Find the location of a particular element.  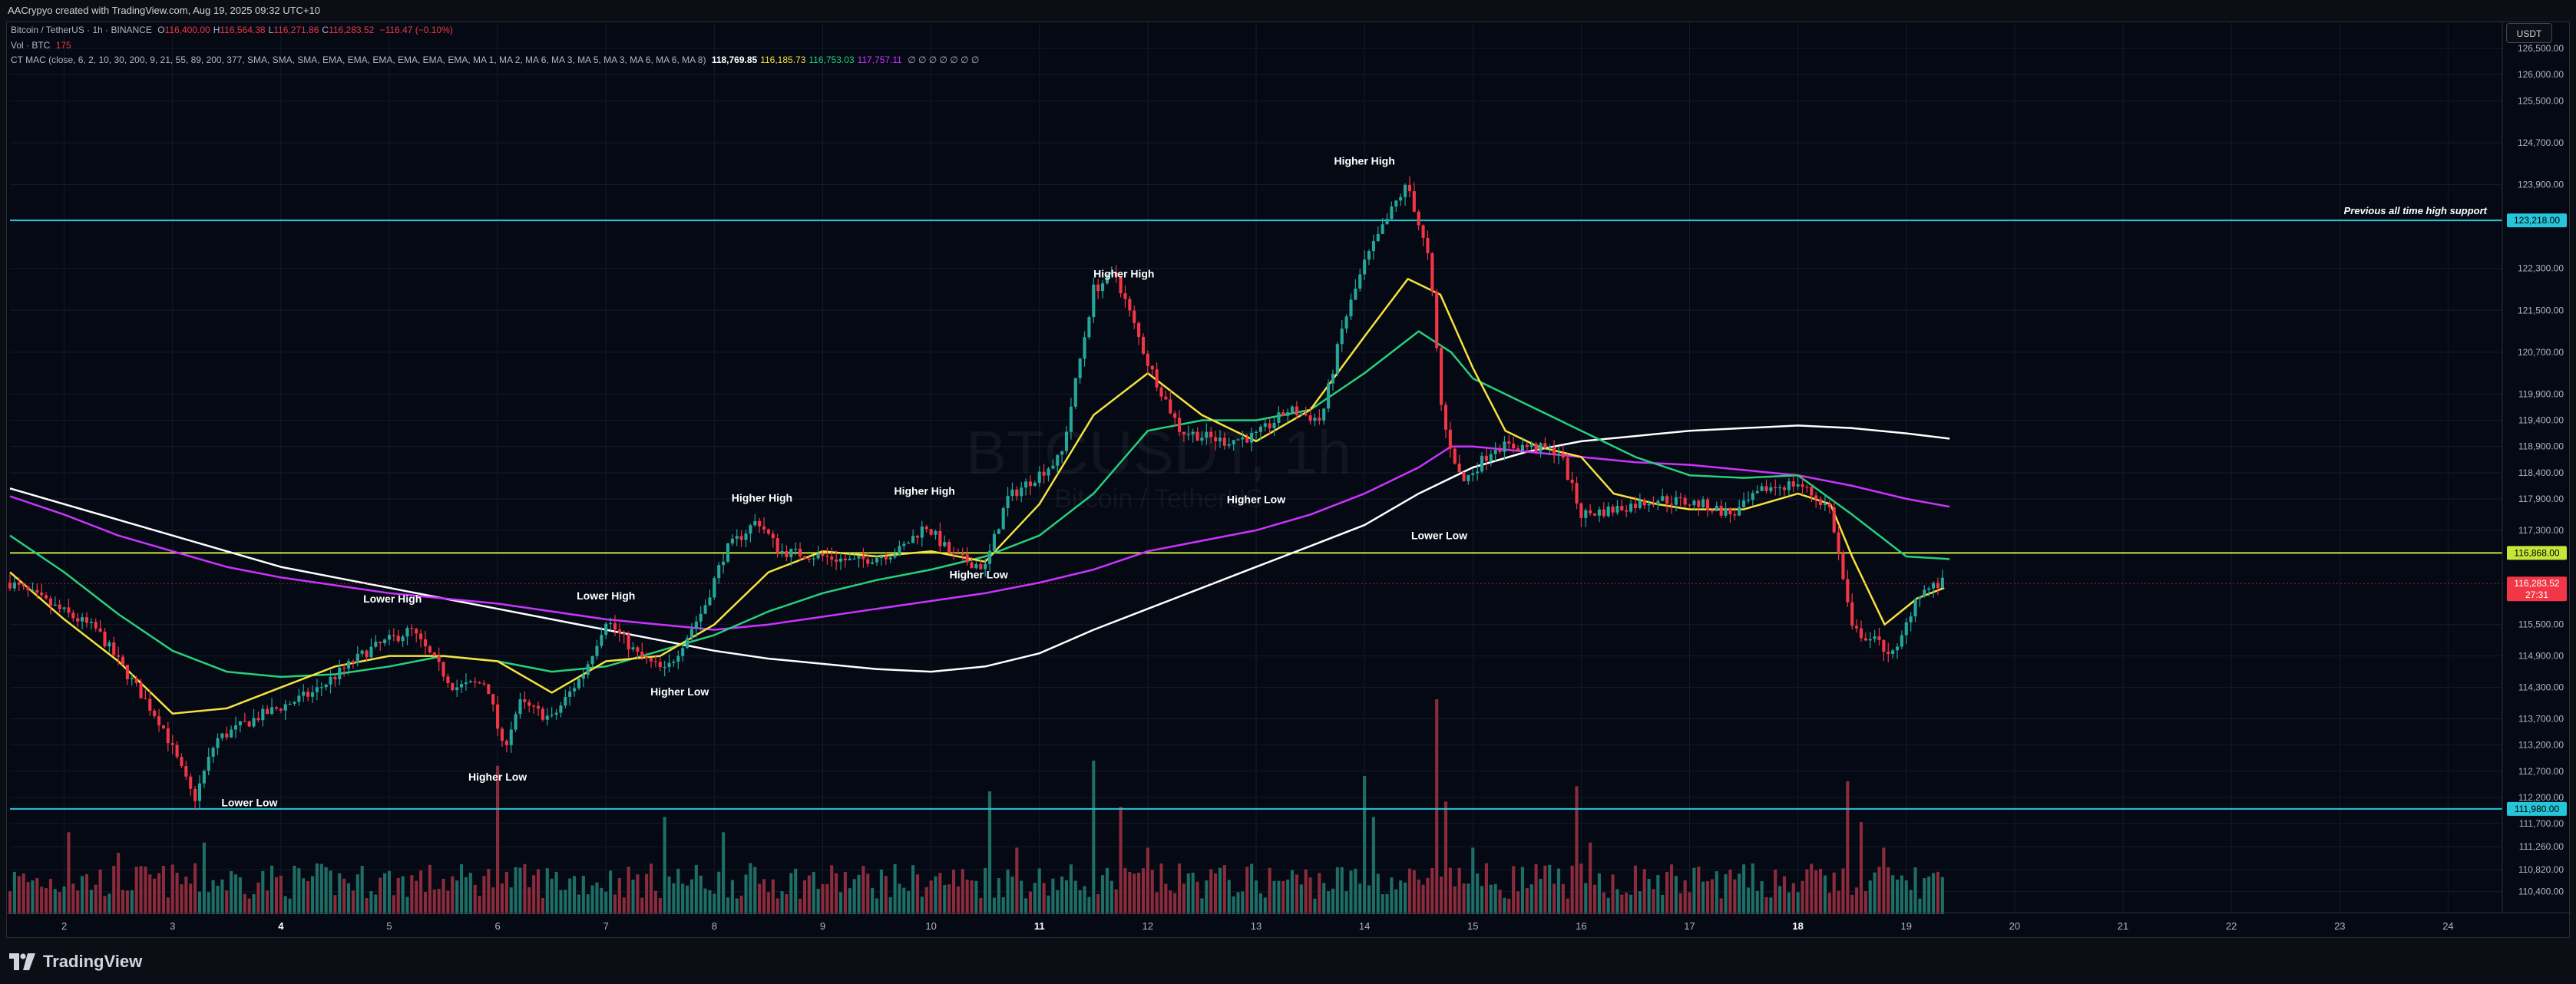

time-tick: 7 is located at coordinates (606, 926).